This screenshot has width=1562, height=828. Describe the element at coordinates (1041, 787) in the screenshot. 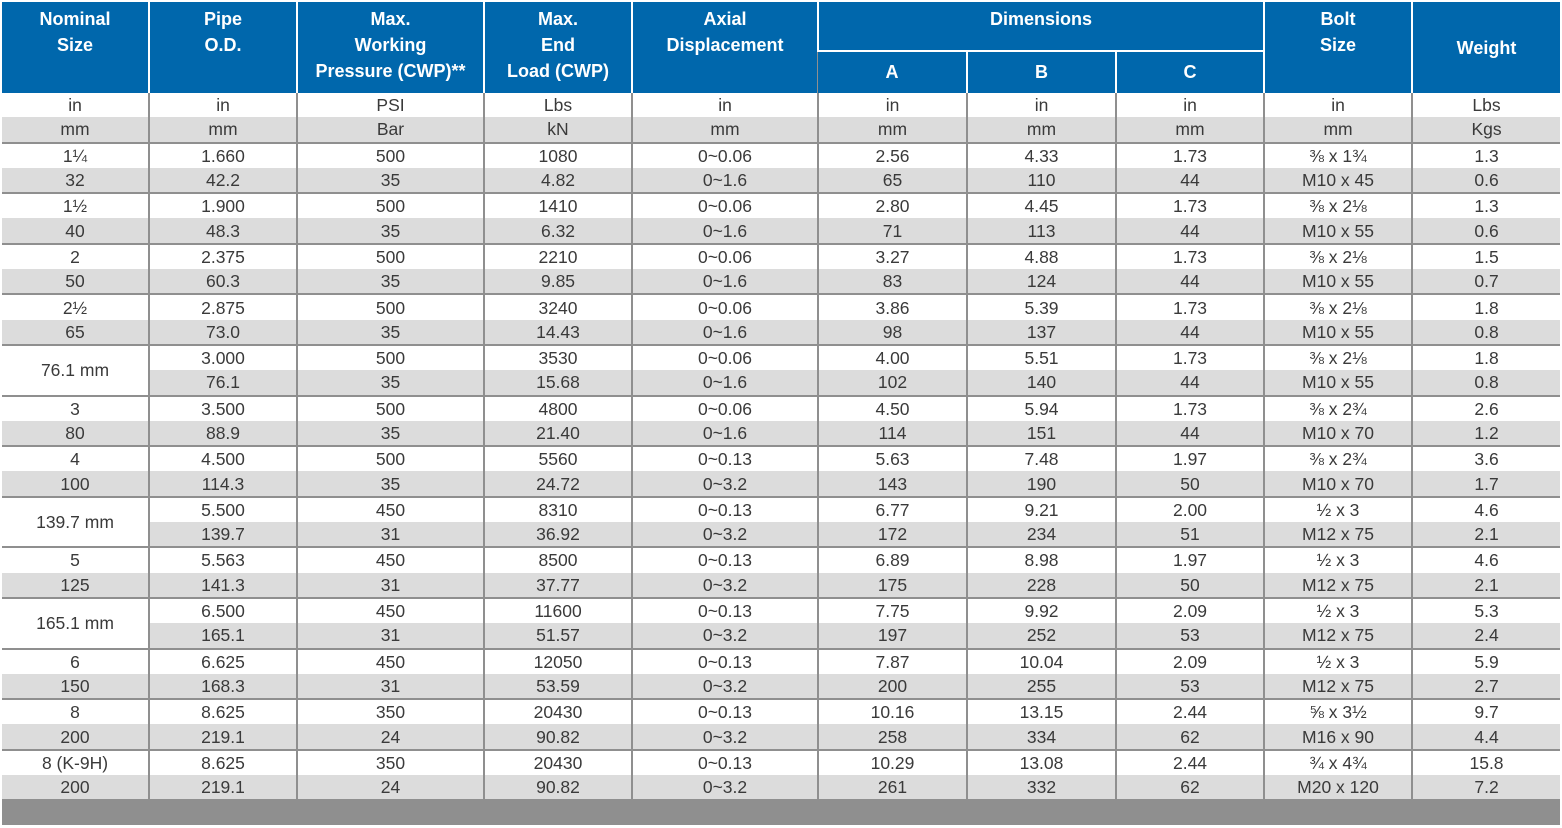

I see `value-cell: 332` at that location.